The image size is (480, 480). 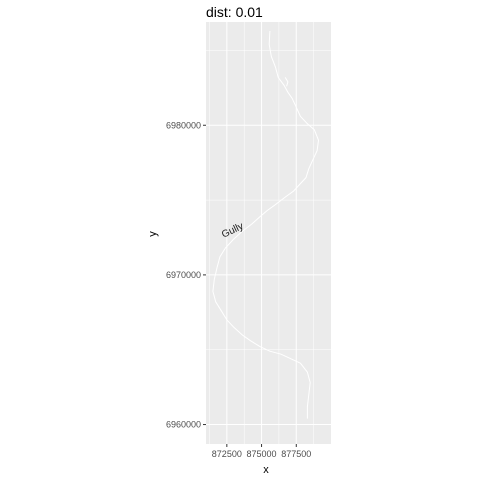 I want to click on y-axis: 6960000 6970000 6980000, so click(x=186, y=274).